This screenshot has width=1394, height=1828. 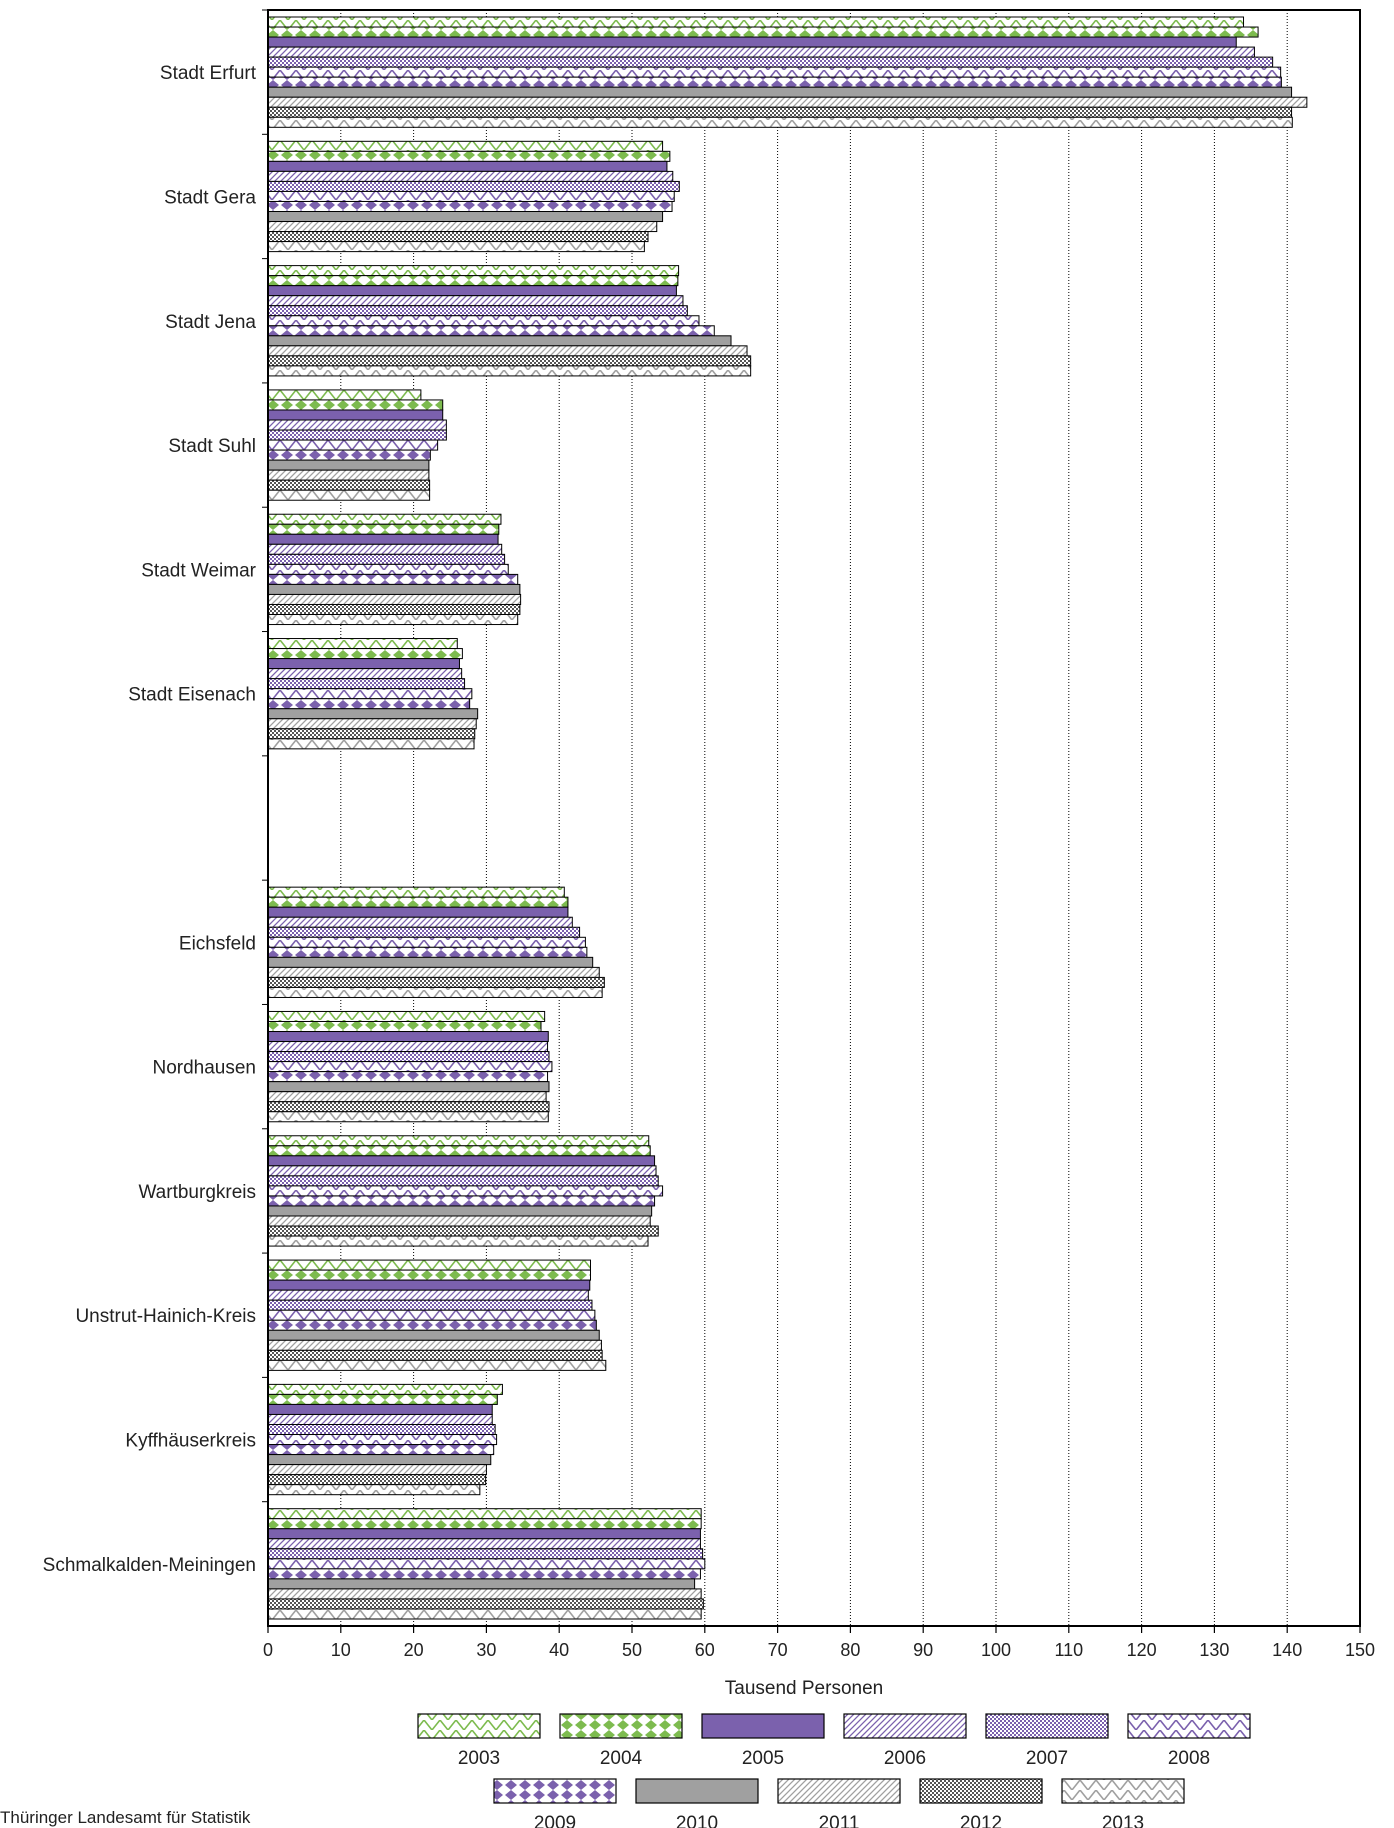 I want to click on category-label: Stadt Eisenach, so click(x=192, y=695).